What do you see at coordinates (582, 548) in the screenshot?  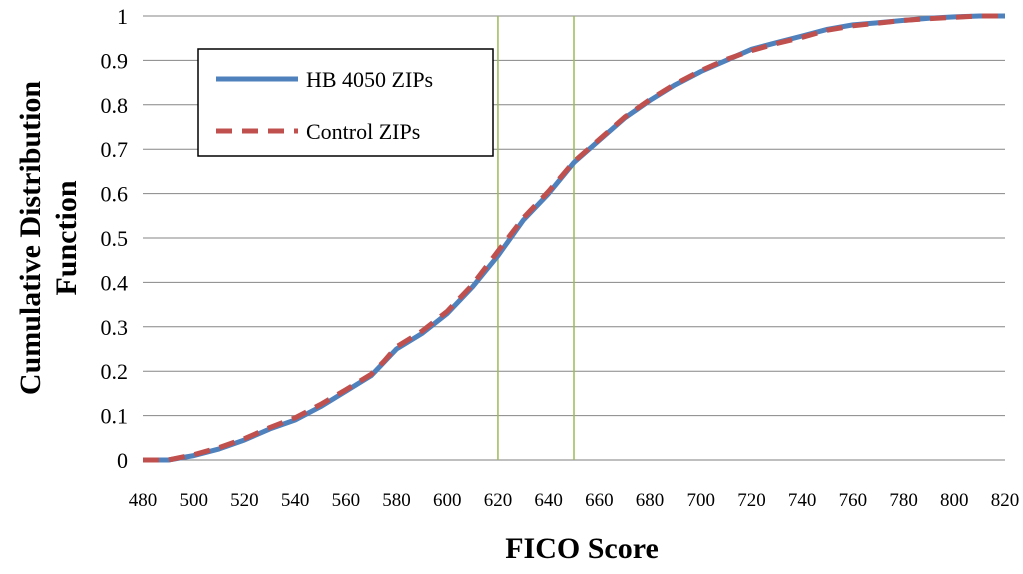 I see `x-axis-title: FICO Score` at bounding box center [582, 548].